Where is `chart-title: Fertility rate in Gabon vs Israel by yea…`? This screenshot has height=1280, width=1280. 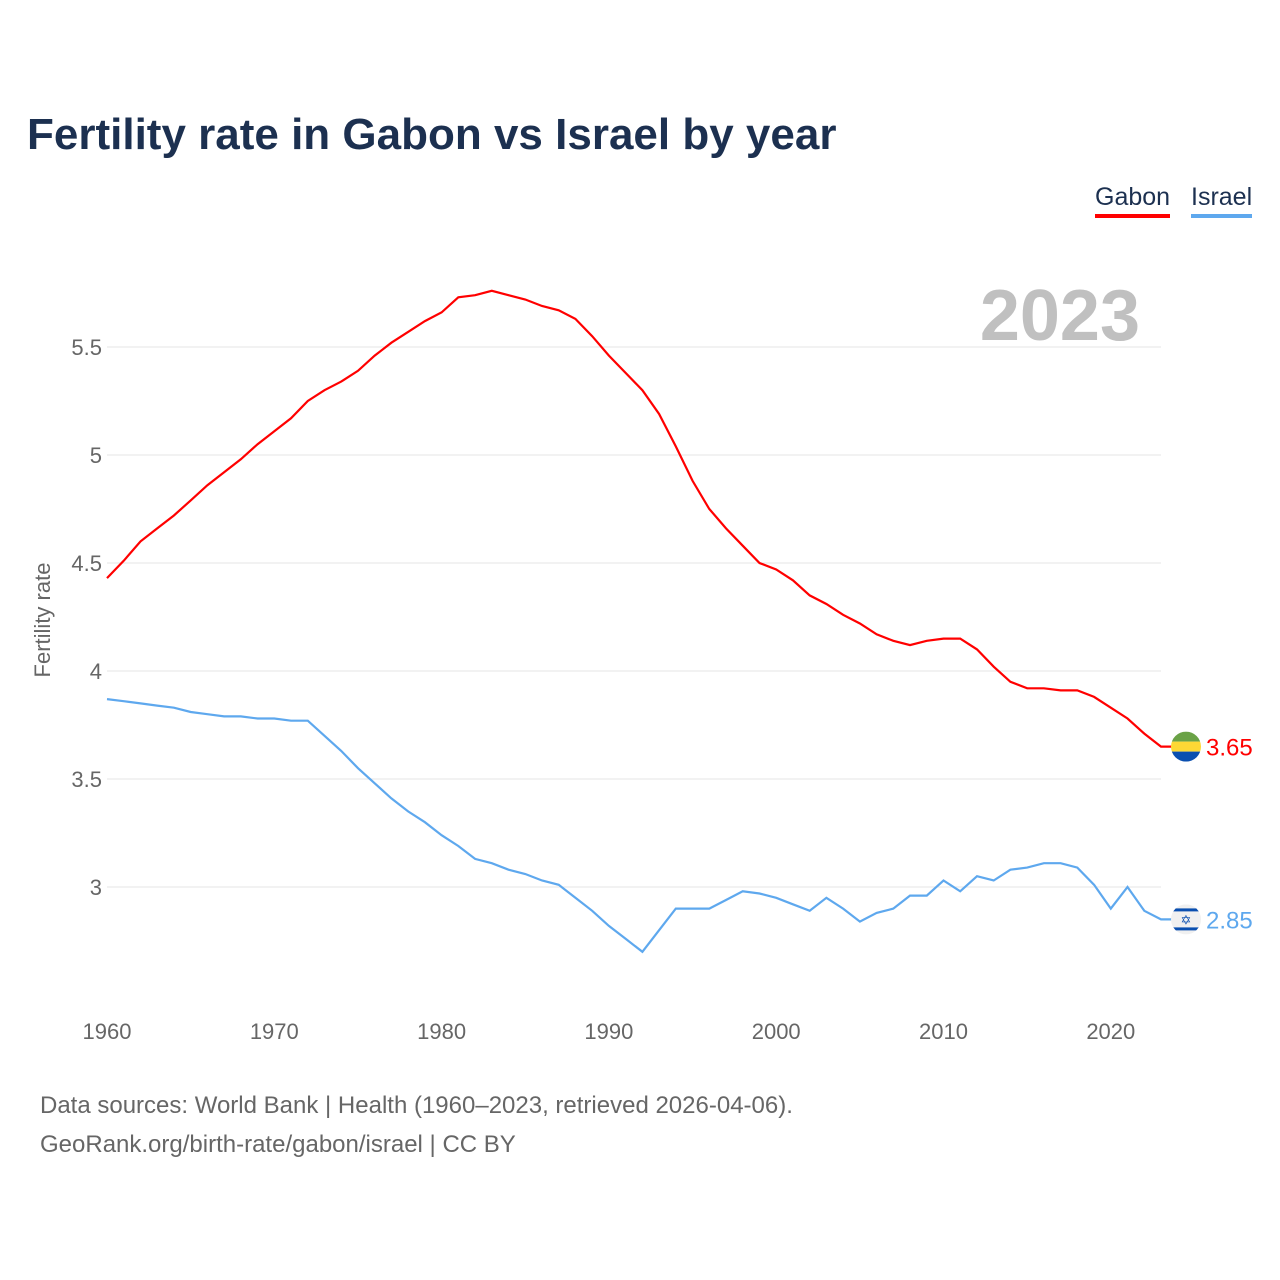 chart-title: Fertility rate in Gabon vs Israel by yea… is located at coordinates (432, 134).